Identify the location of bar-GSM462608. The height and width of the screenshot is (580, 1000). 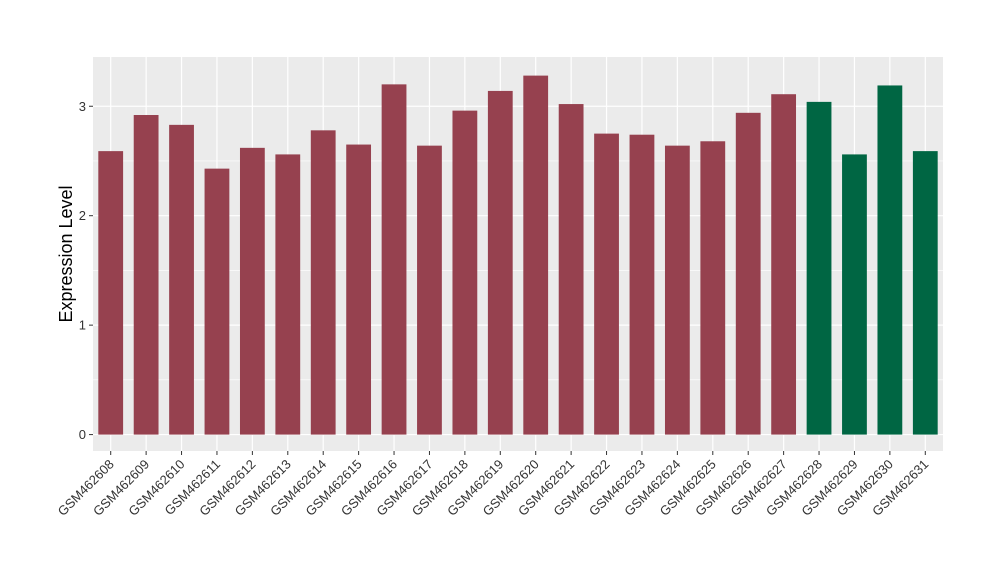
(111, 293).